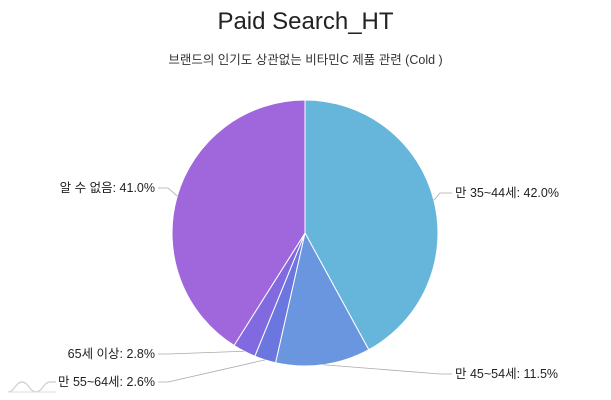  I want to click on chart-logo-icon, so click(32, 387).